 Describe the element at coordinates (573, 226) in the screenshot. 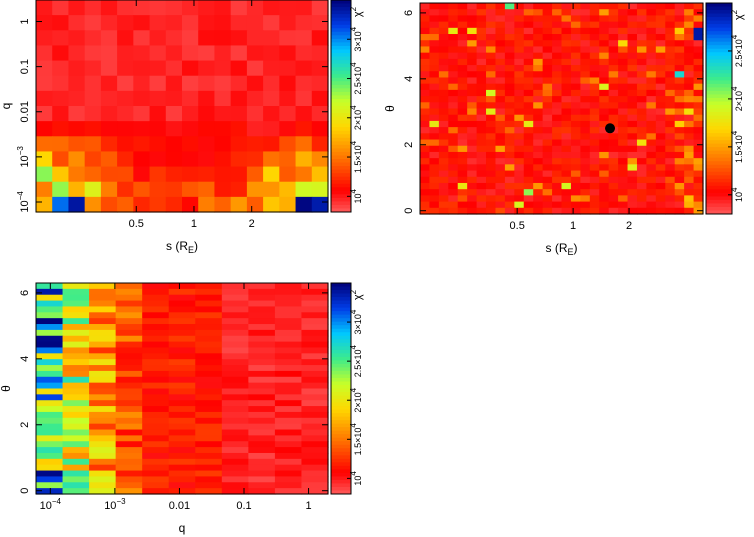

I see `x-tick-label: 1` at that location.